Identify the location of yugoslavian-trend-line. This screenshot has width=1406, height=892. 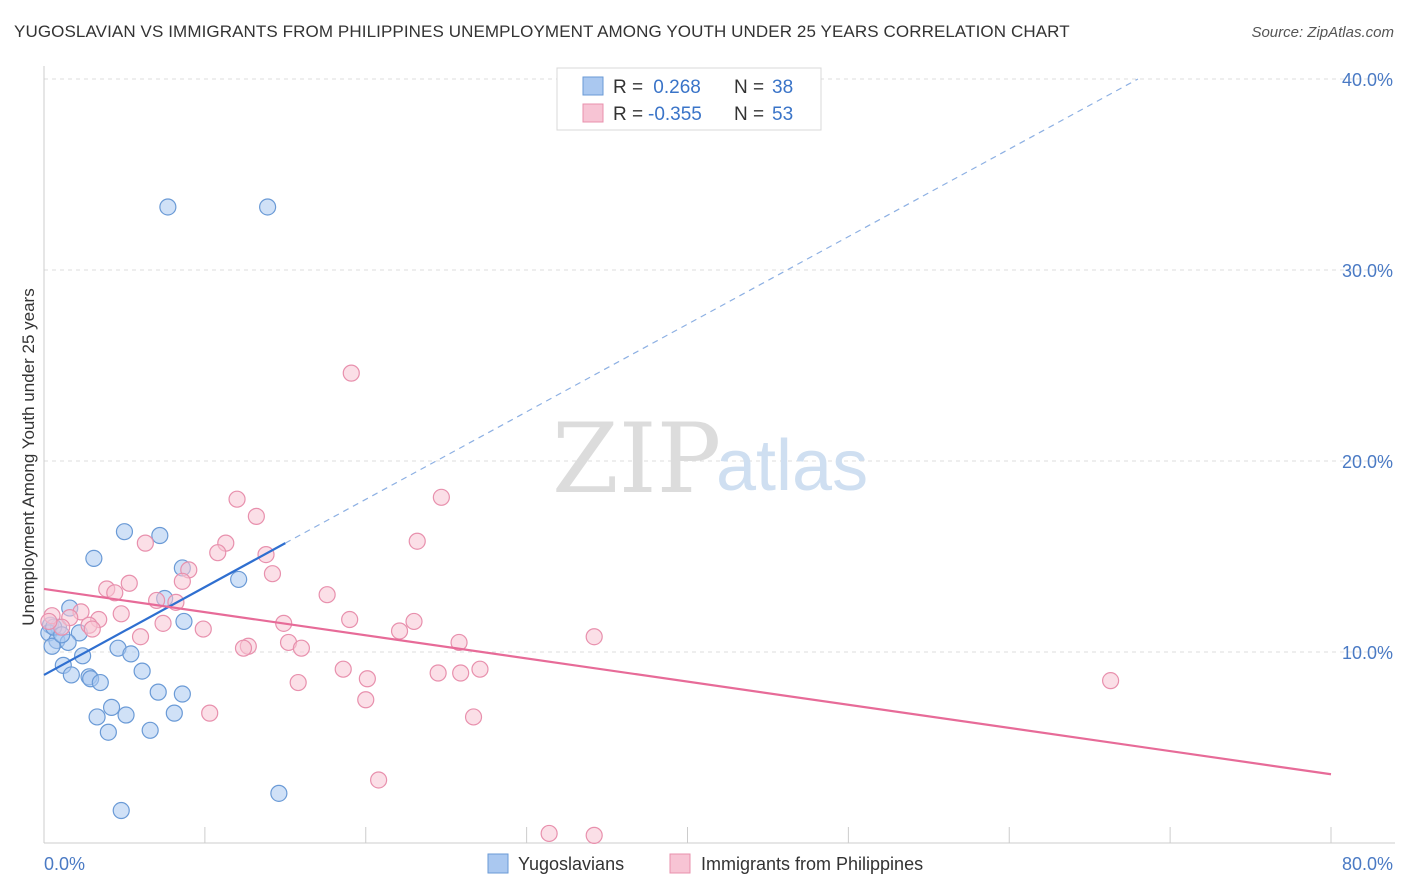
(164, 609).